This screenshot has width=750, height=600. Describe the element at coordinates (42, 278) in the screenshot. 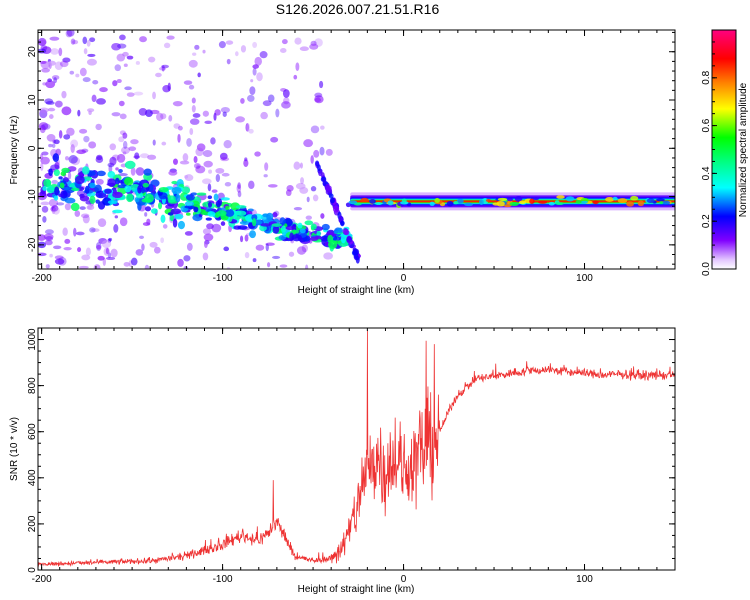

I see `x-tick-label: -200` at that location.